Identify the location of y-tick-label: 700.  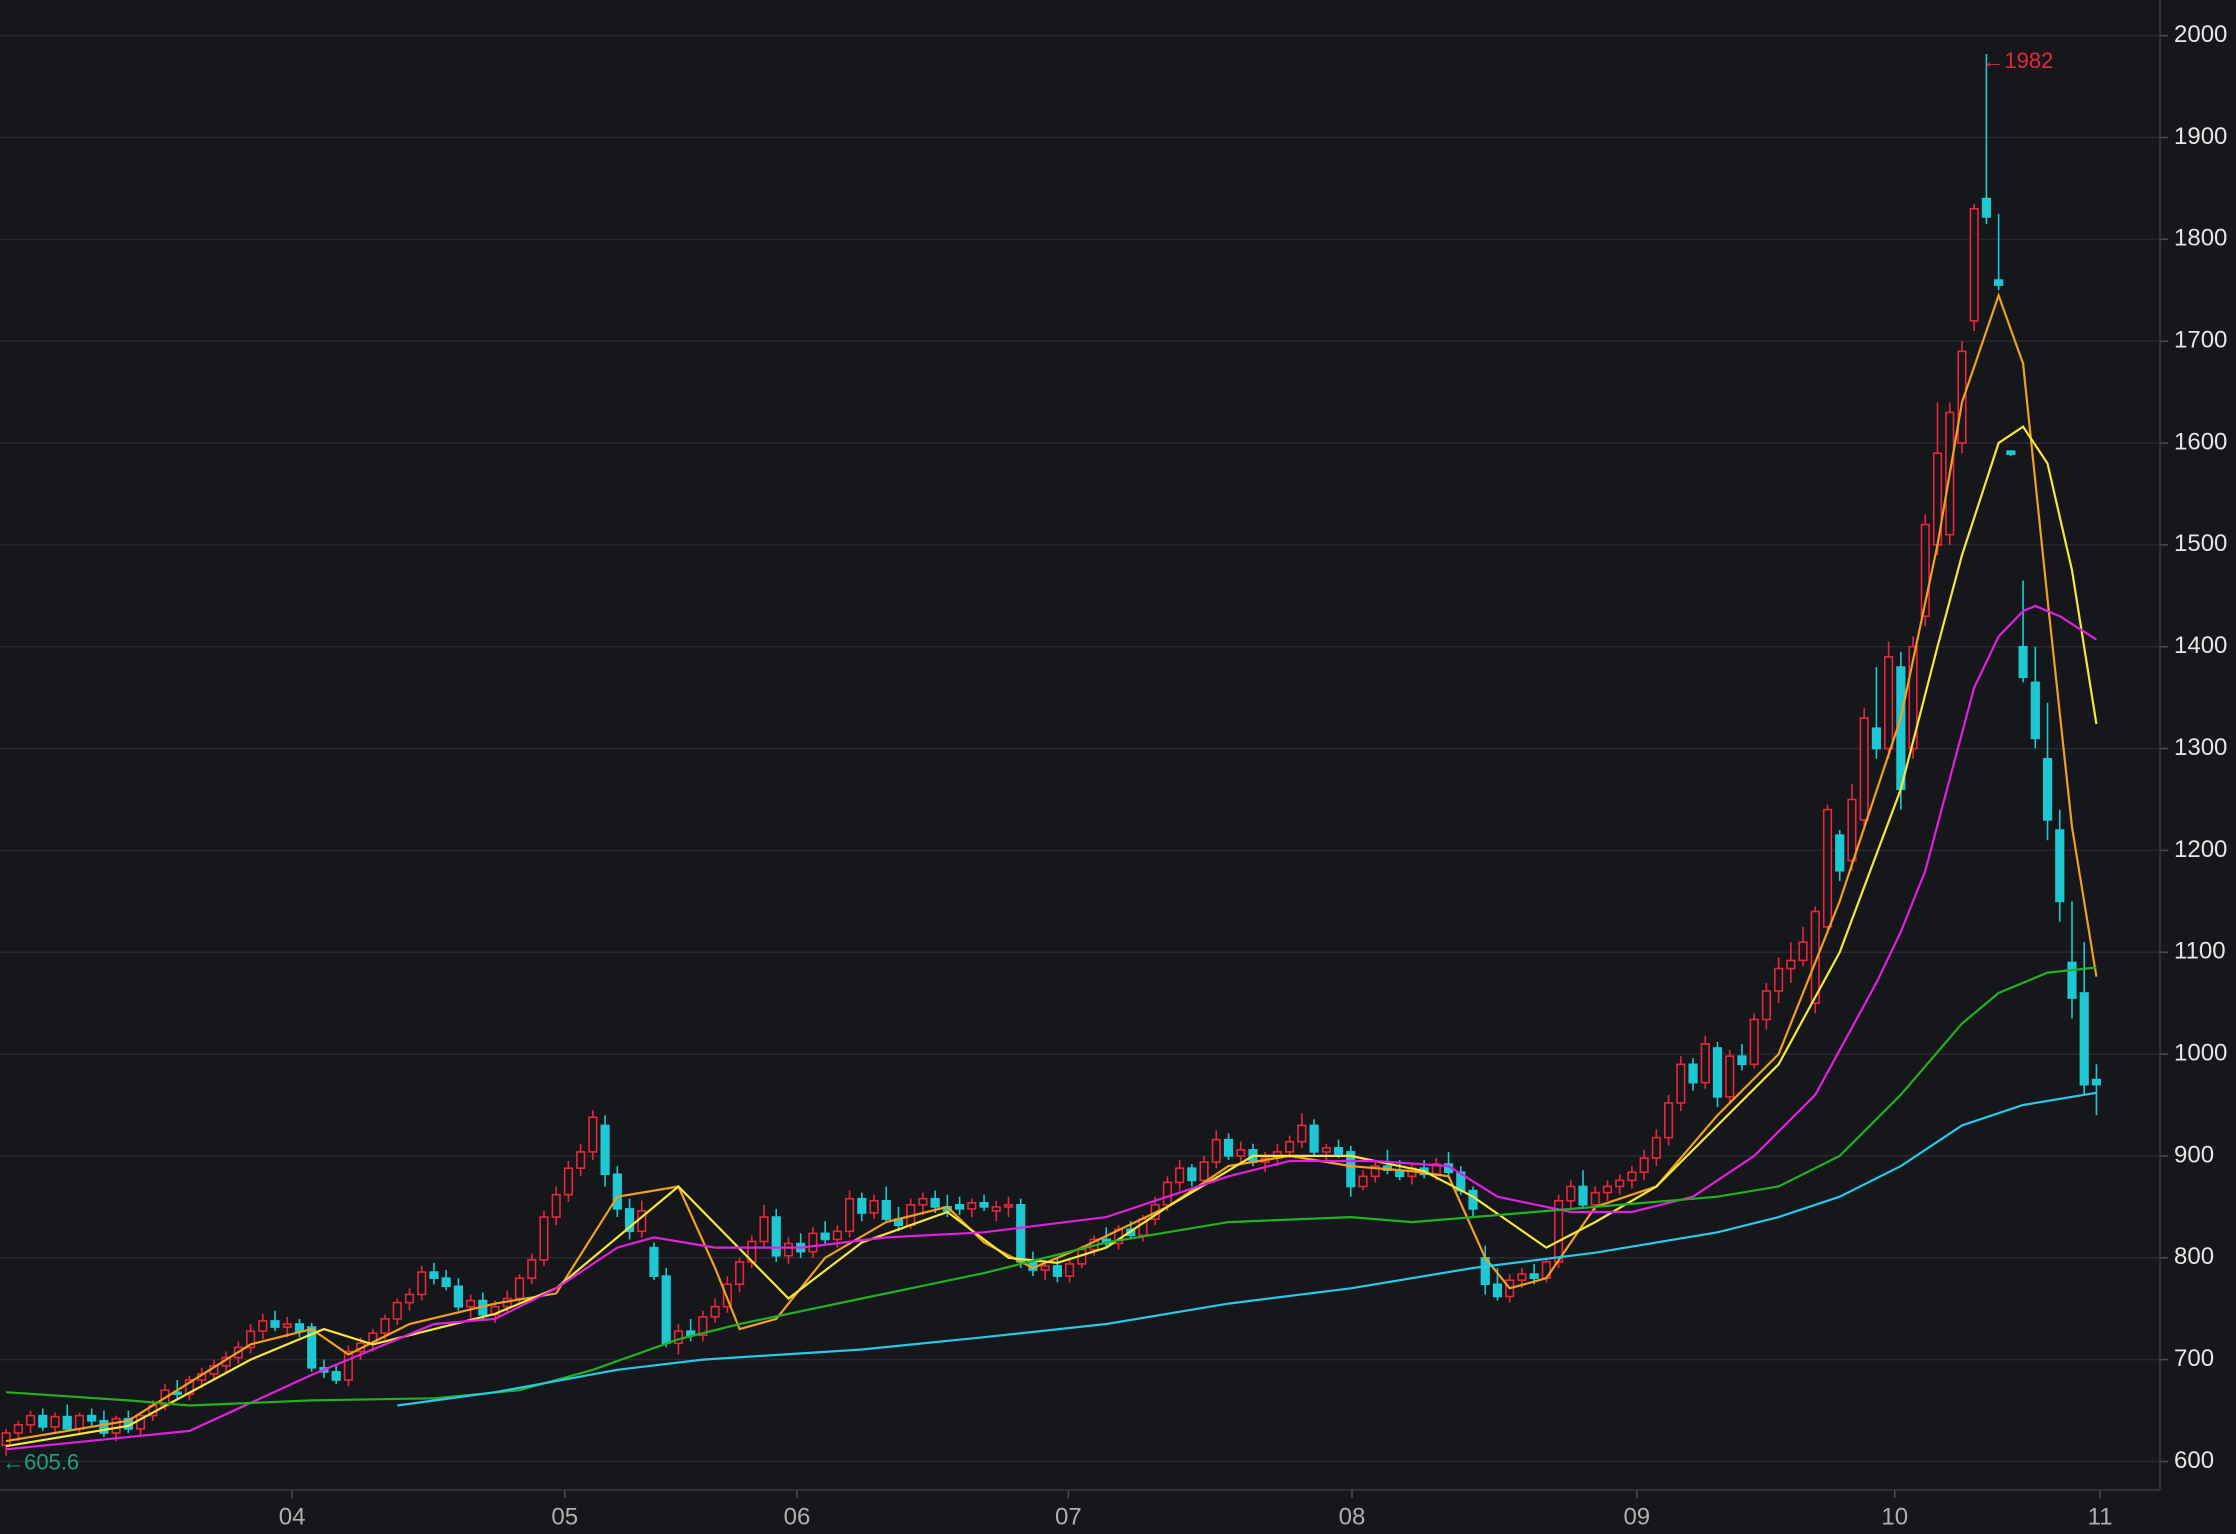
(2194, 1358).